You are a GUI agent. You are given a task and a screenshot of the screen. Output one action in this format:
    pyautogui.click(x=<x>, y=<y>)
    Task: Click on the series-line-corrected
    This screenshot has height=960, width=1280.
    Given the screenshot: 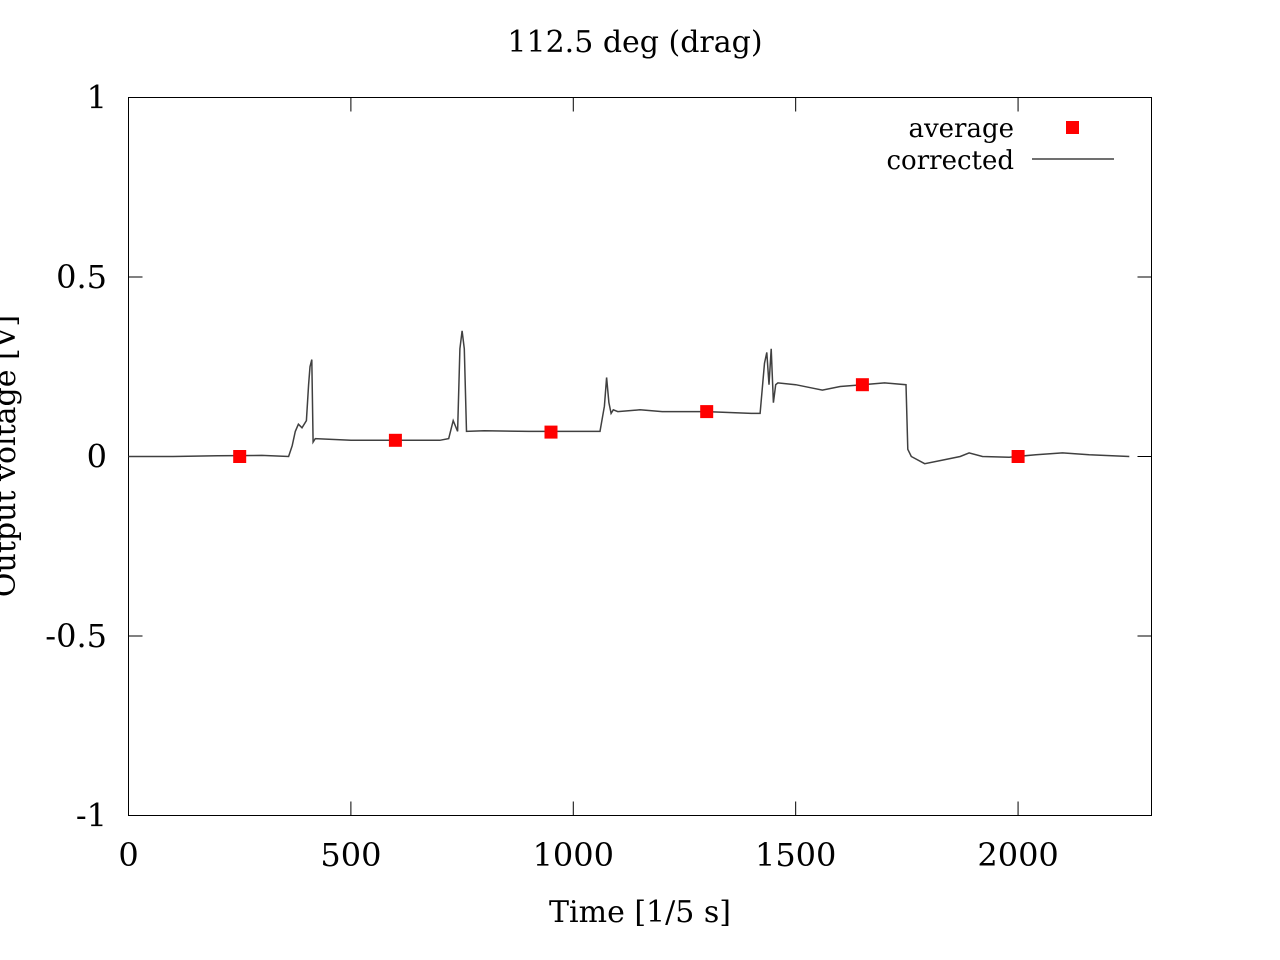 What is the action you would take?
    pyautogui.click(x=629, y=397)
    